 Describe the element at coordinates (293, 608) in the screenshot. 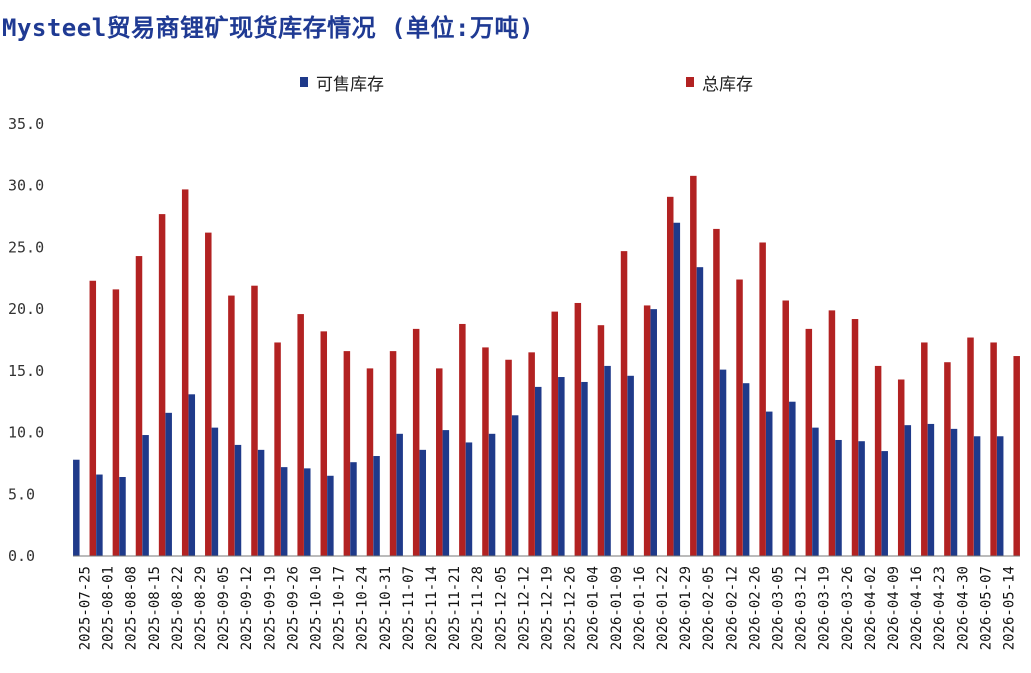

I see `x-tick-label: 2025-09-26` at that location.